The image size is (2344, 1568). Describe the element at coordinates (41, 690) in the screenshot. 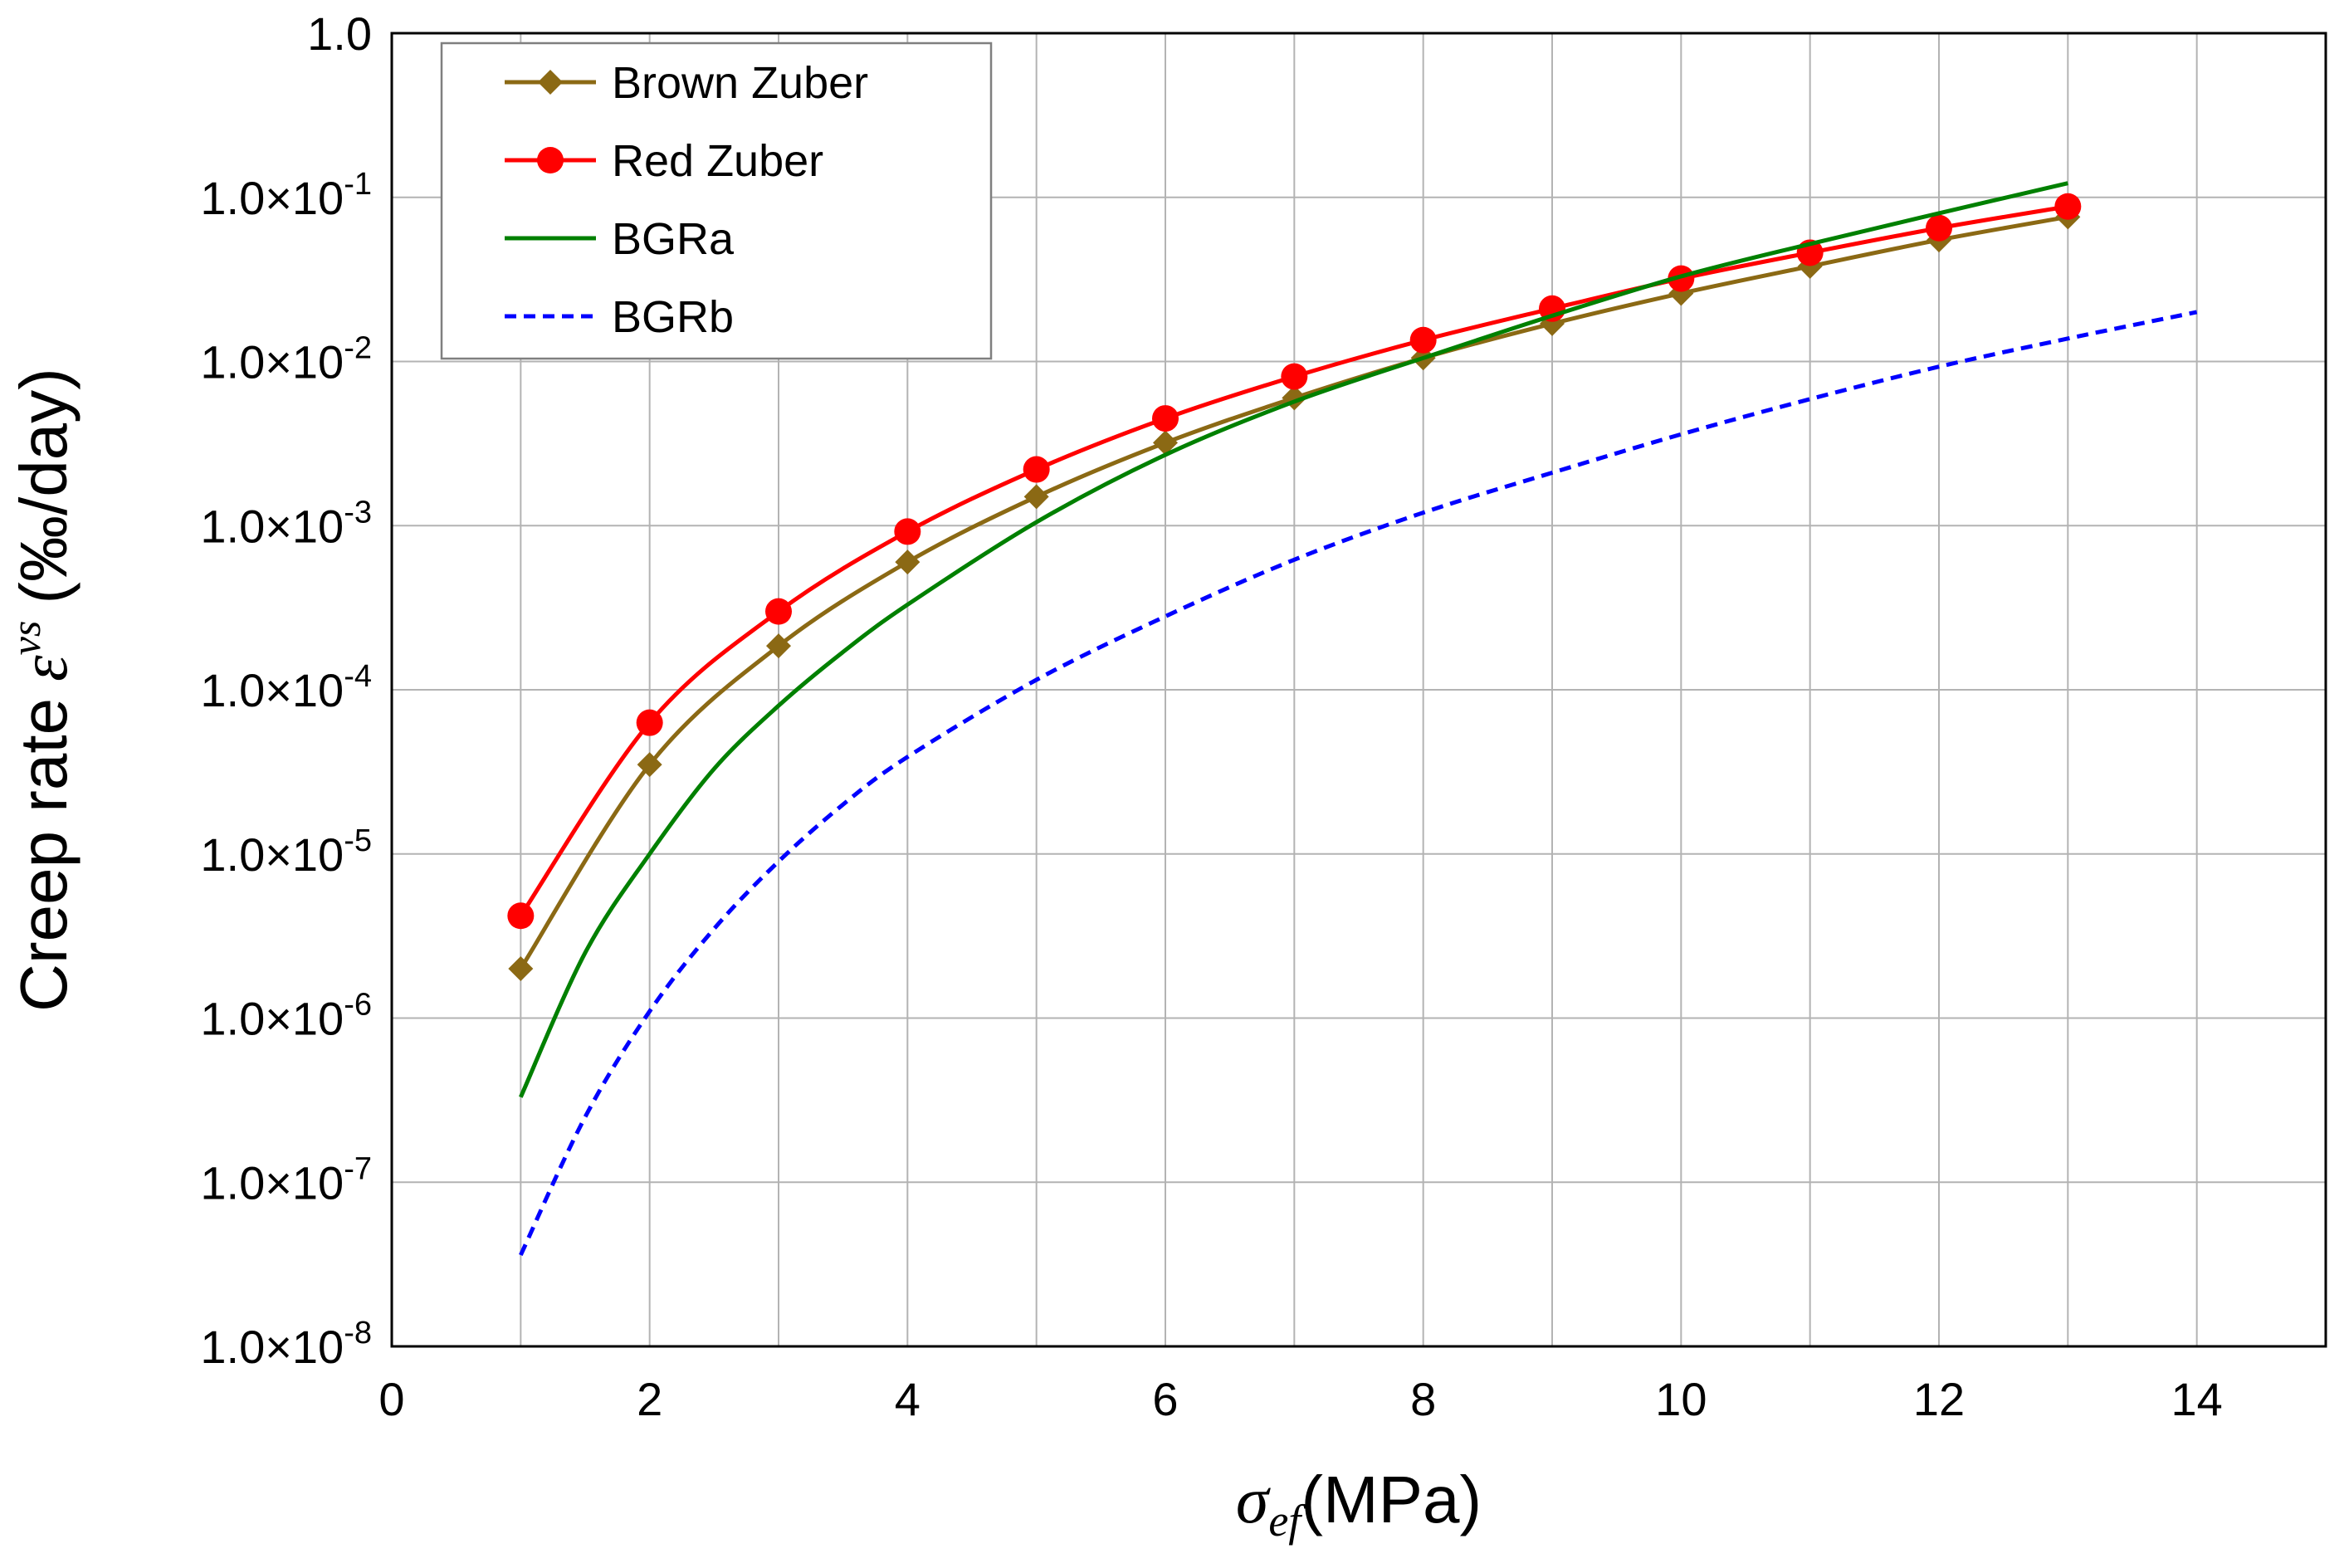

I see `y-axis-title: Creep rate εvs (‰/day)` at that location.